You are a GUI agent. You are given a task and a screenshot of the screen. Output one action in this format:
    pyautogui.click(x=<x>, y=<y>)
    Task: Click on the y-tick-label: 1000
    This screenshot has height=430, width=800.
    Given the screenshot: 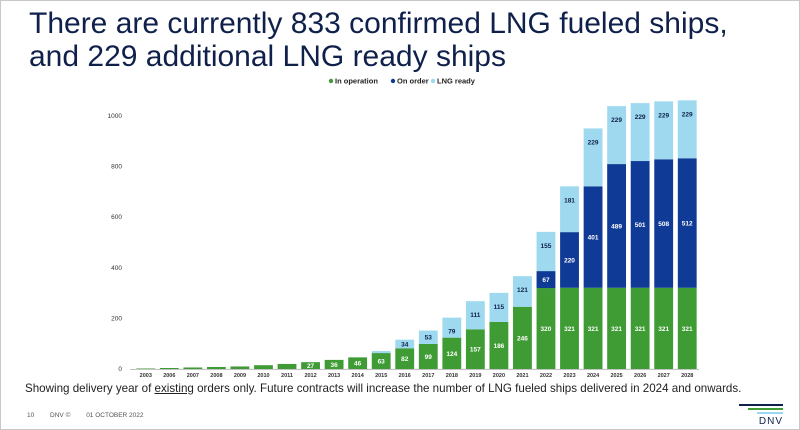 What is the action you would take?
    pyautogui.click(x=115, y=116)
    